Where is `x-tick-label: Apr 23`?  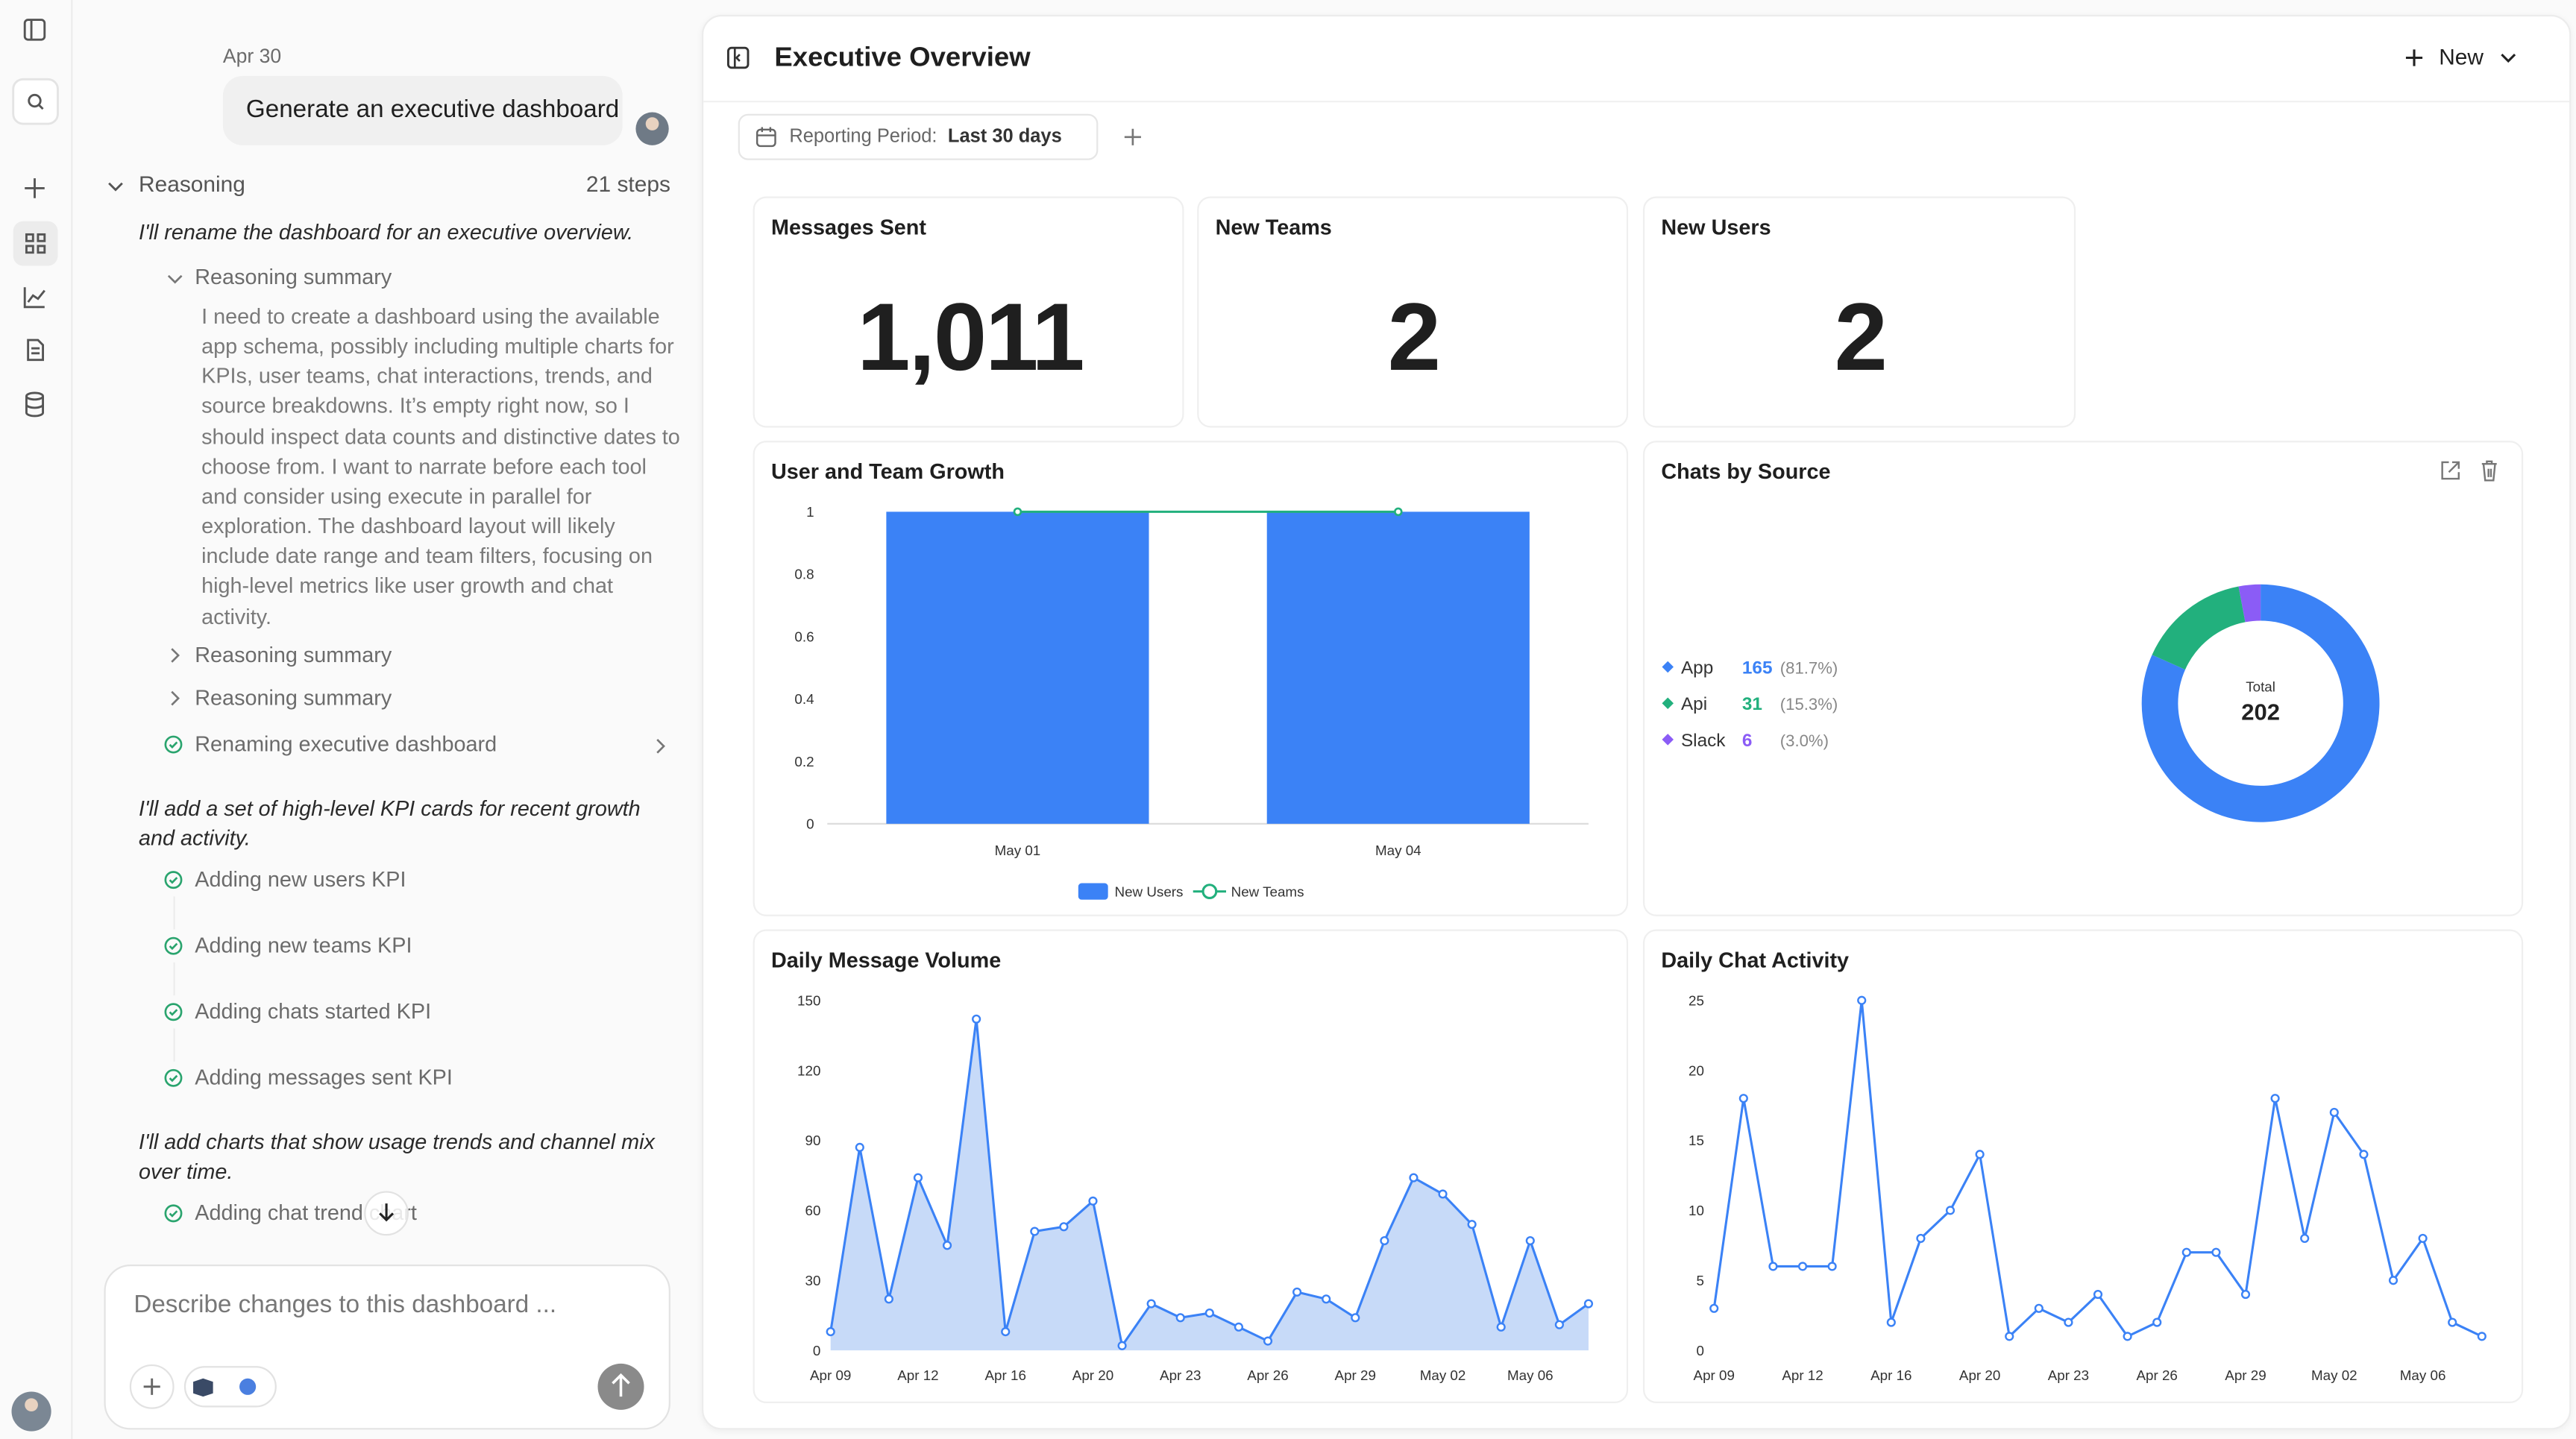
x-tick-label: Apr 23 is located at coordinates (1181, 1375).